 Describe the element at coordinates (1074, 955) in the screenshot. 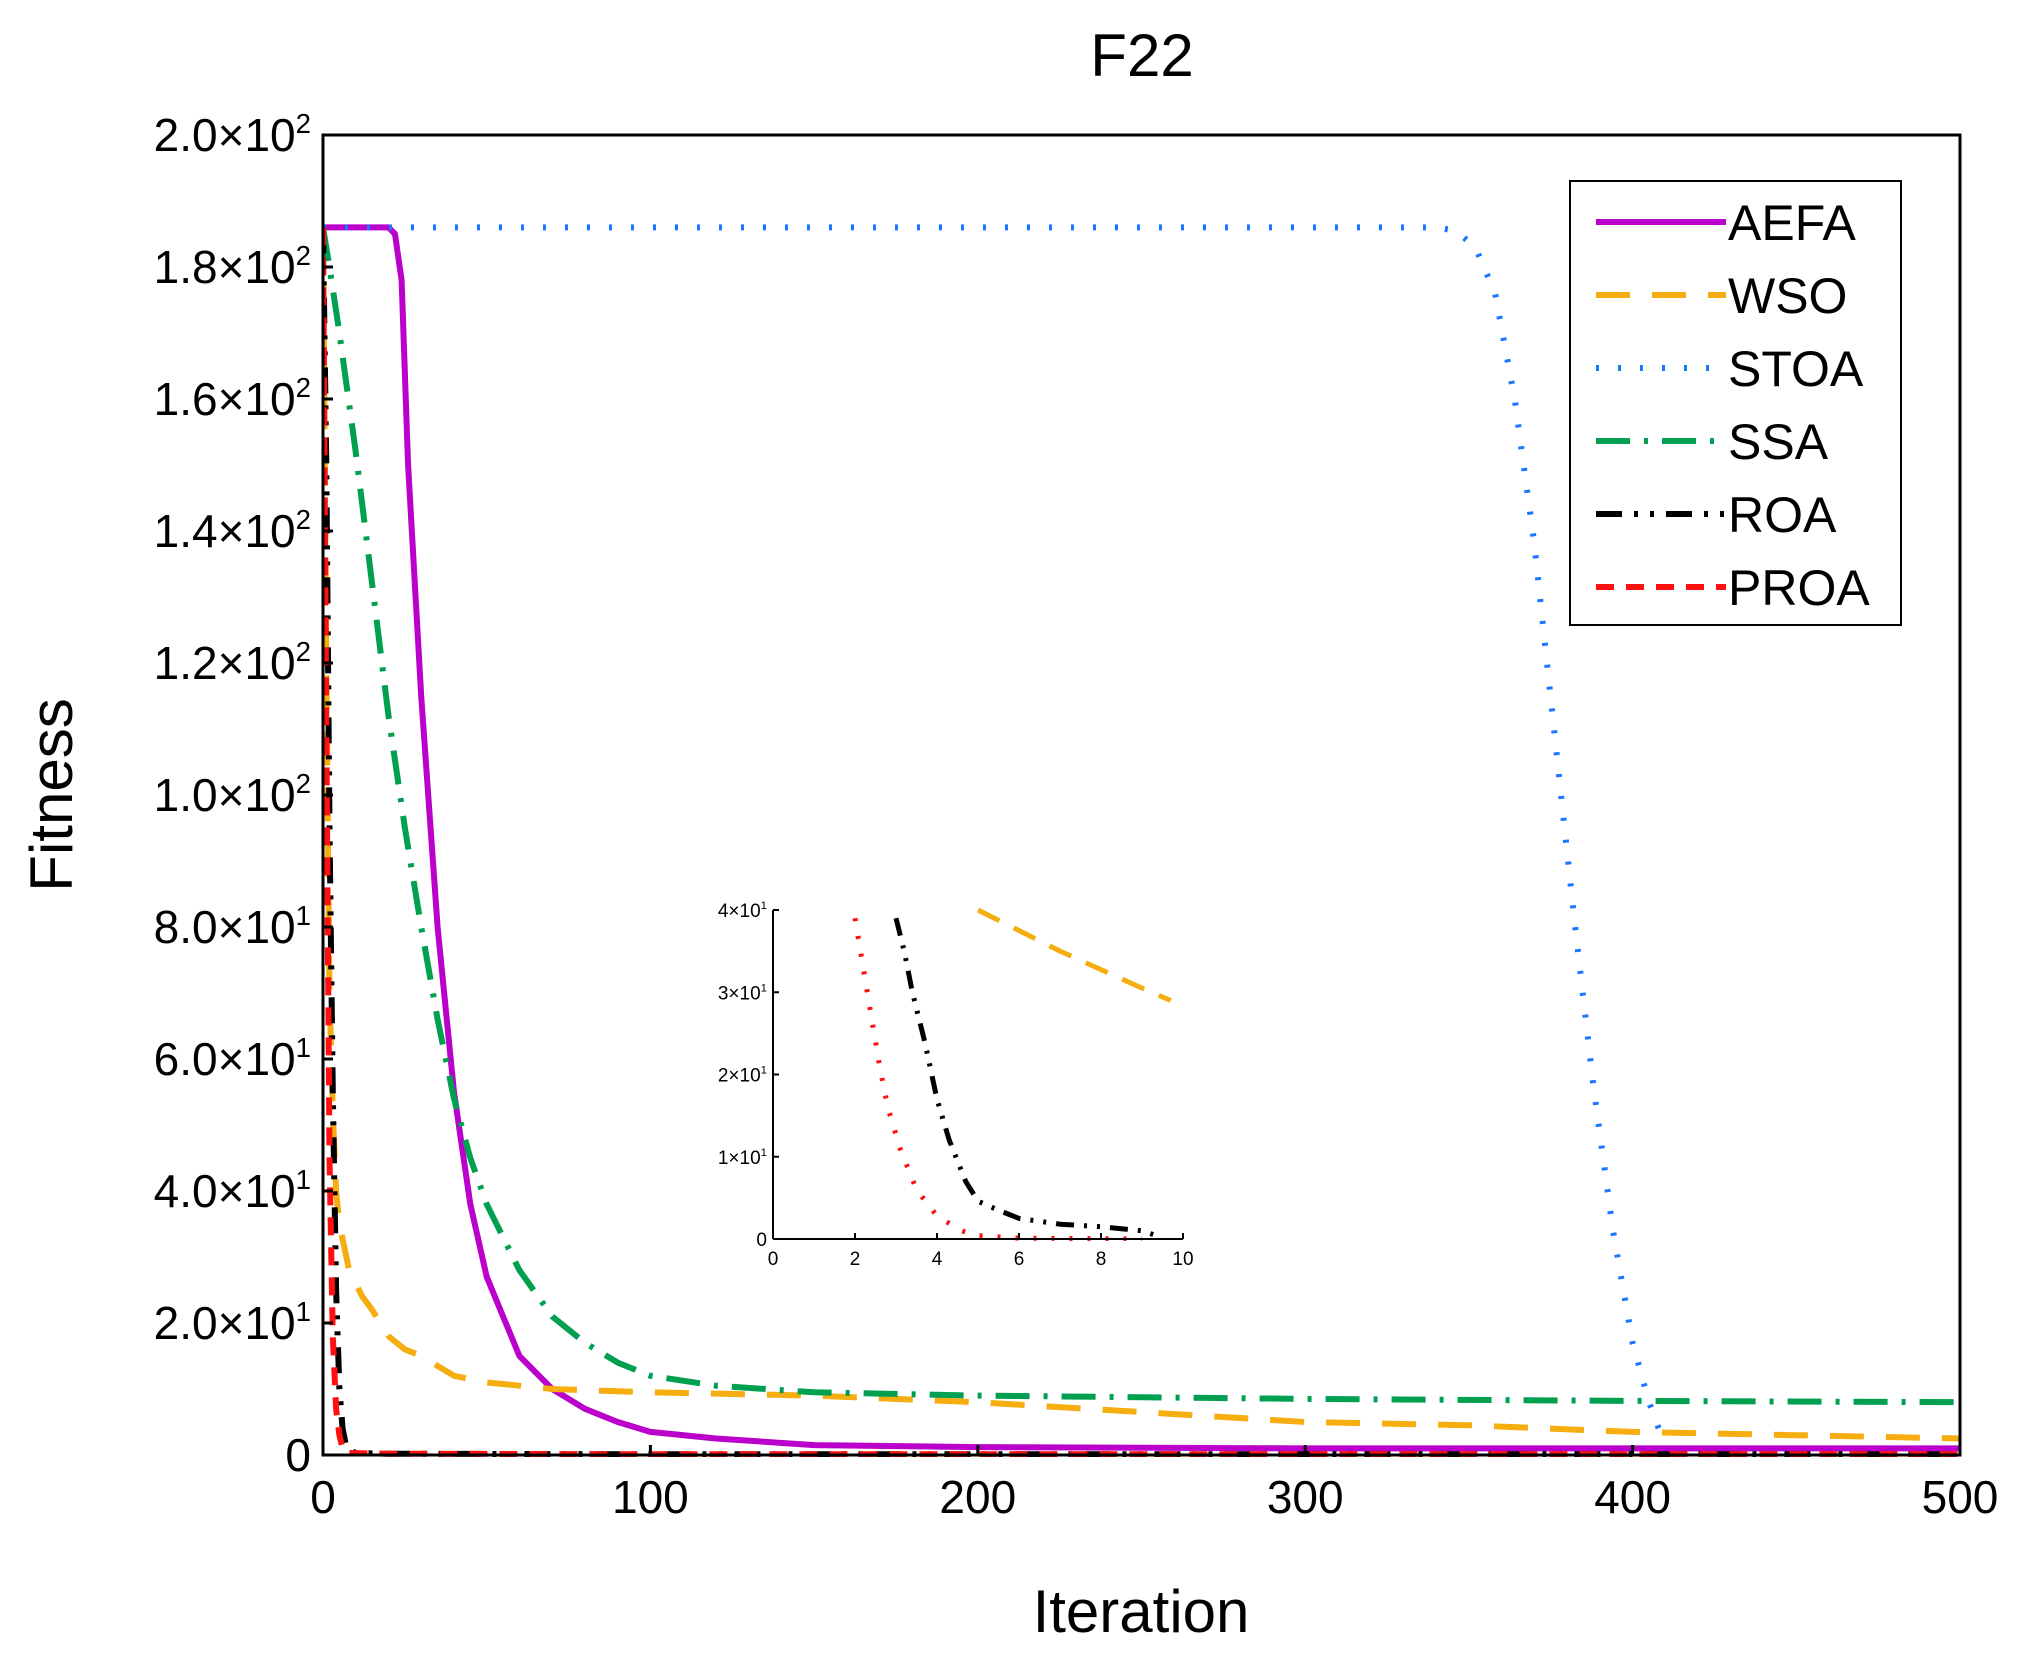

I see `inset-series-wso` at that location.